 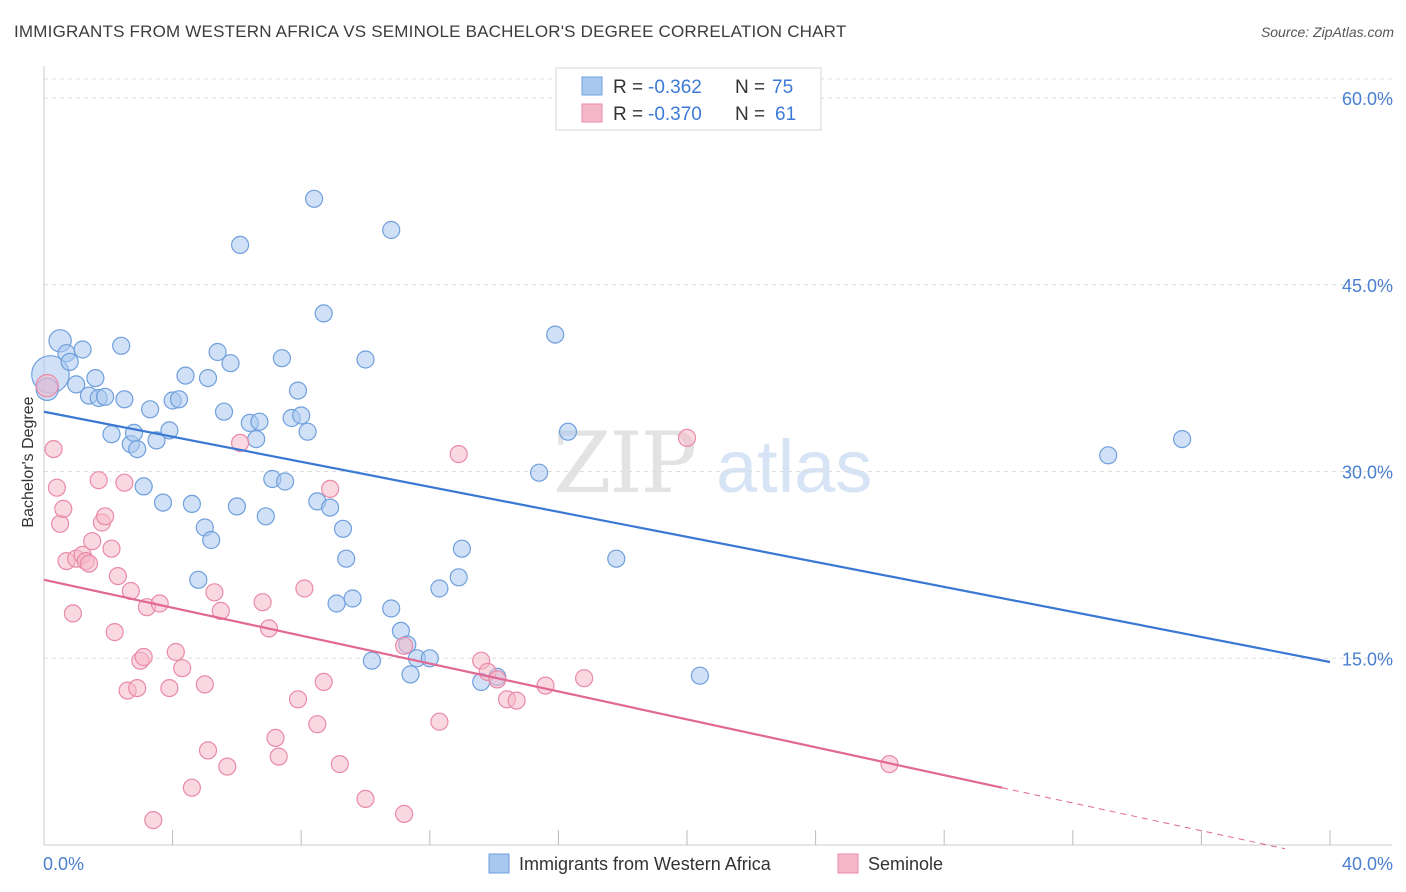 What do you see at coordinates (1367, 286) in the screenshot?
I see `y-tick-label: 45.0%` at bounding box center [1367, 286].